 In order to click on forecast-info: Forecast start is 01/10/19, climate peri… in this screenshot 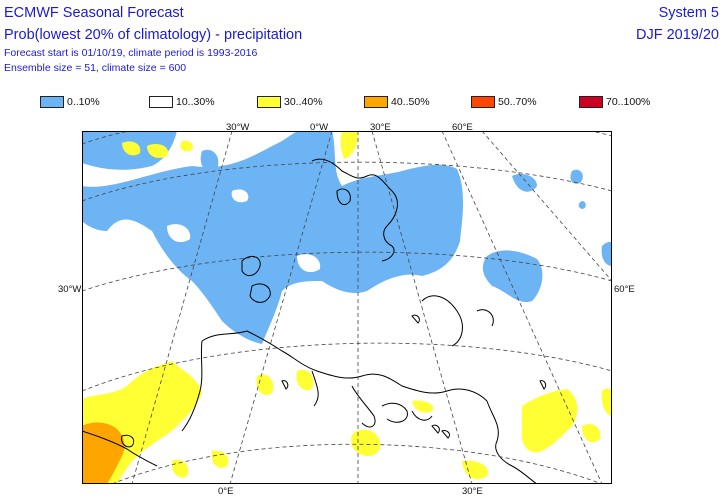, I will do `click(131, 53)`.